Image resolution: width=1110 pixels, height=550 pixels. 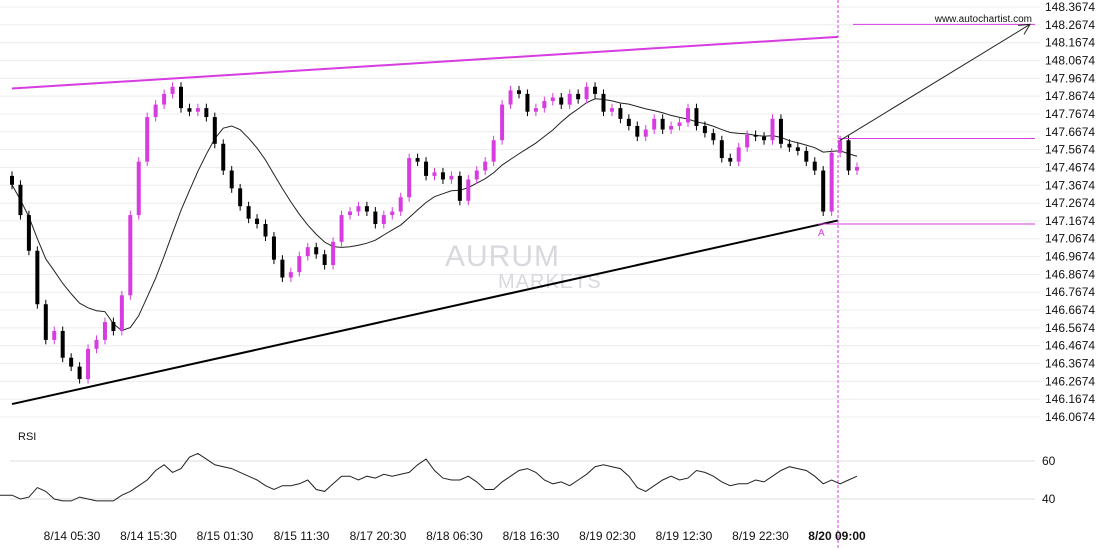 I want to click on x-tick-label: 8/14 15:30, so click(x=148, y=536).